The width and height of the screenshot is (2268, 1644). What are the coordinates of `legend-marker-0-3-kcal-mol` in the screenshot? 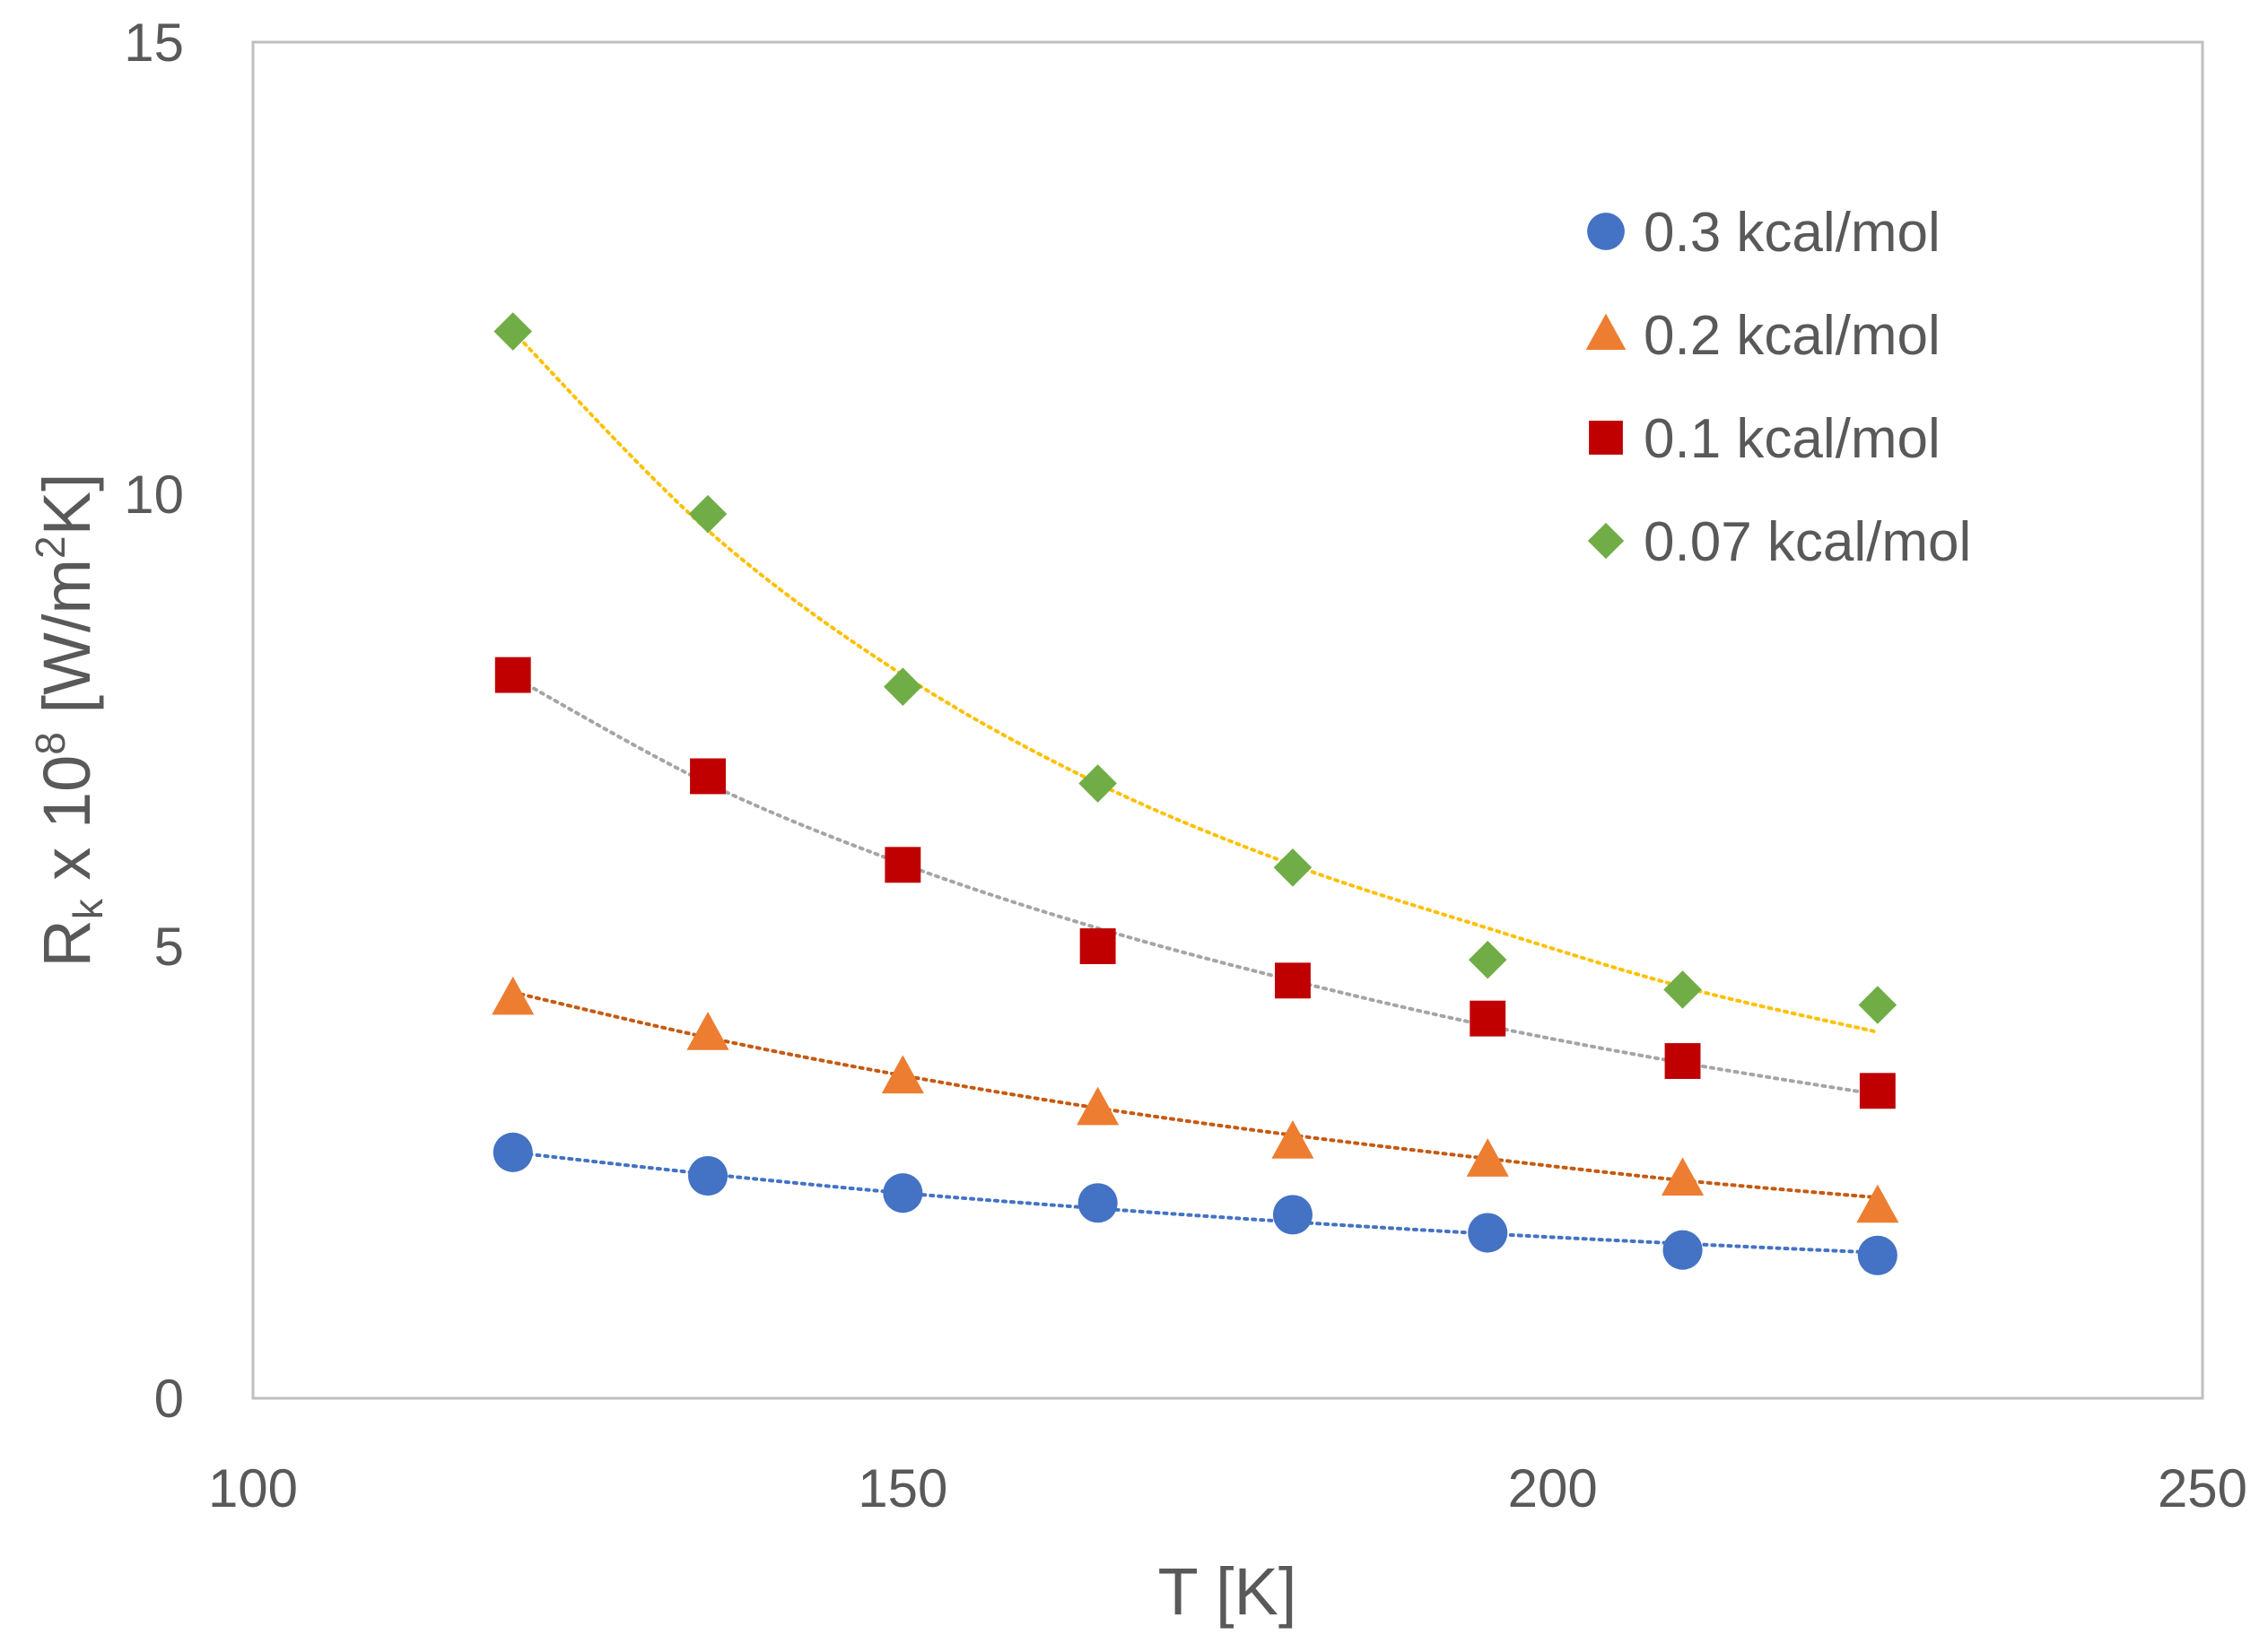 It's located at (1606, 231).